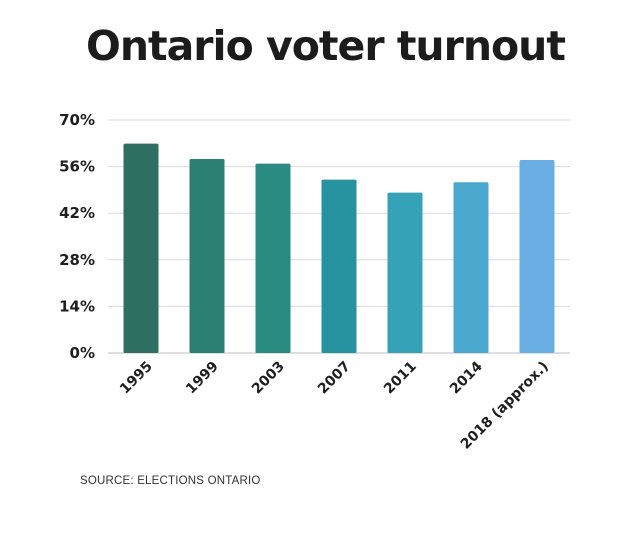 Image resolution: width=630 pixels, height=534 pixels. I want to click on x-tick-label: 2003, so click(268, 378).